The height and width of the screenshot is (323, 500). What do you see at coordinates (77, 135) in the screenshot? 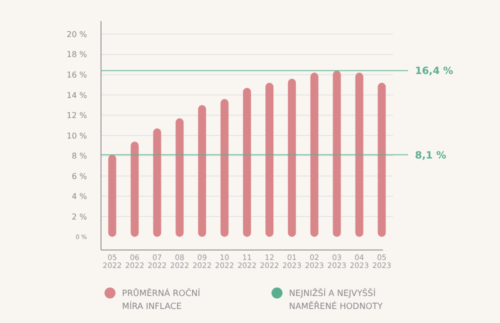
I see `y-tick-label: 10 %` at bounding box center [77, 135].